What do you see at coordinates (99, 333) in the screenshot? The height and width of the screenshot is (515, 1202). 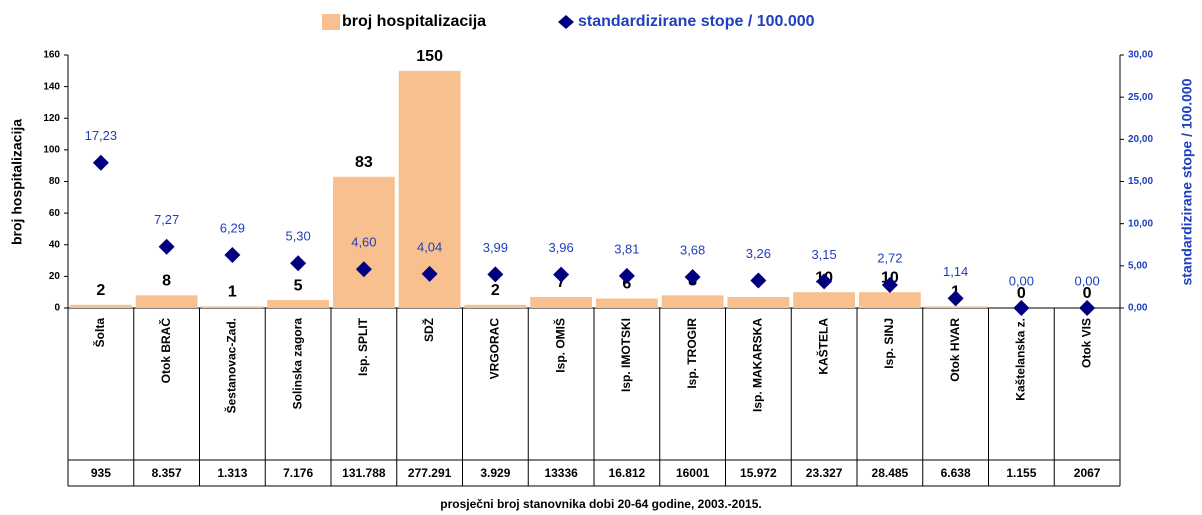 I see `x-tick-label: Šolta` at bounding box center [99, 333].